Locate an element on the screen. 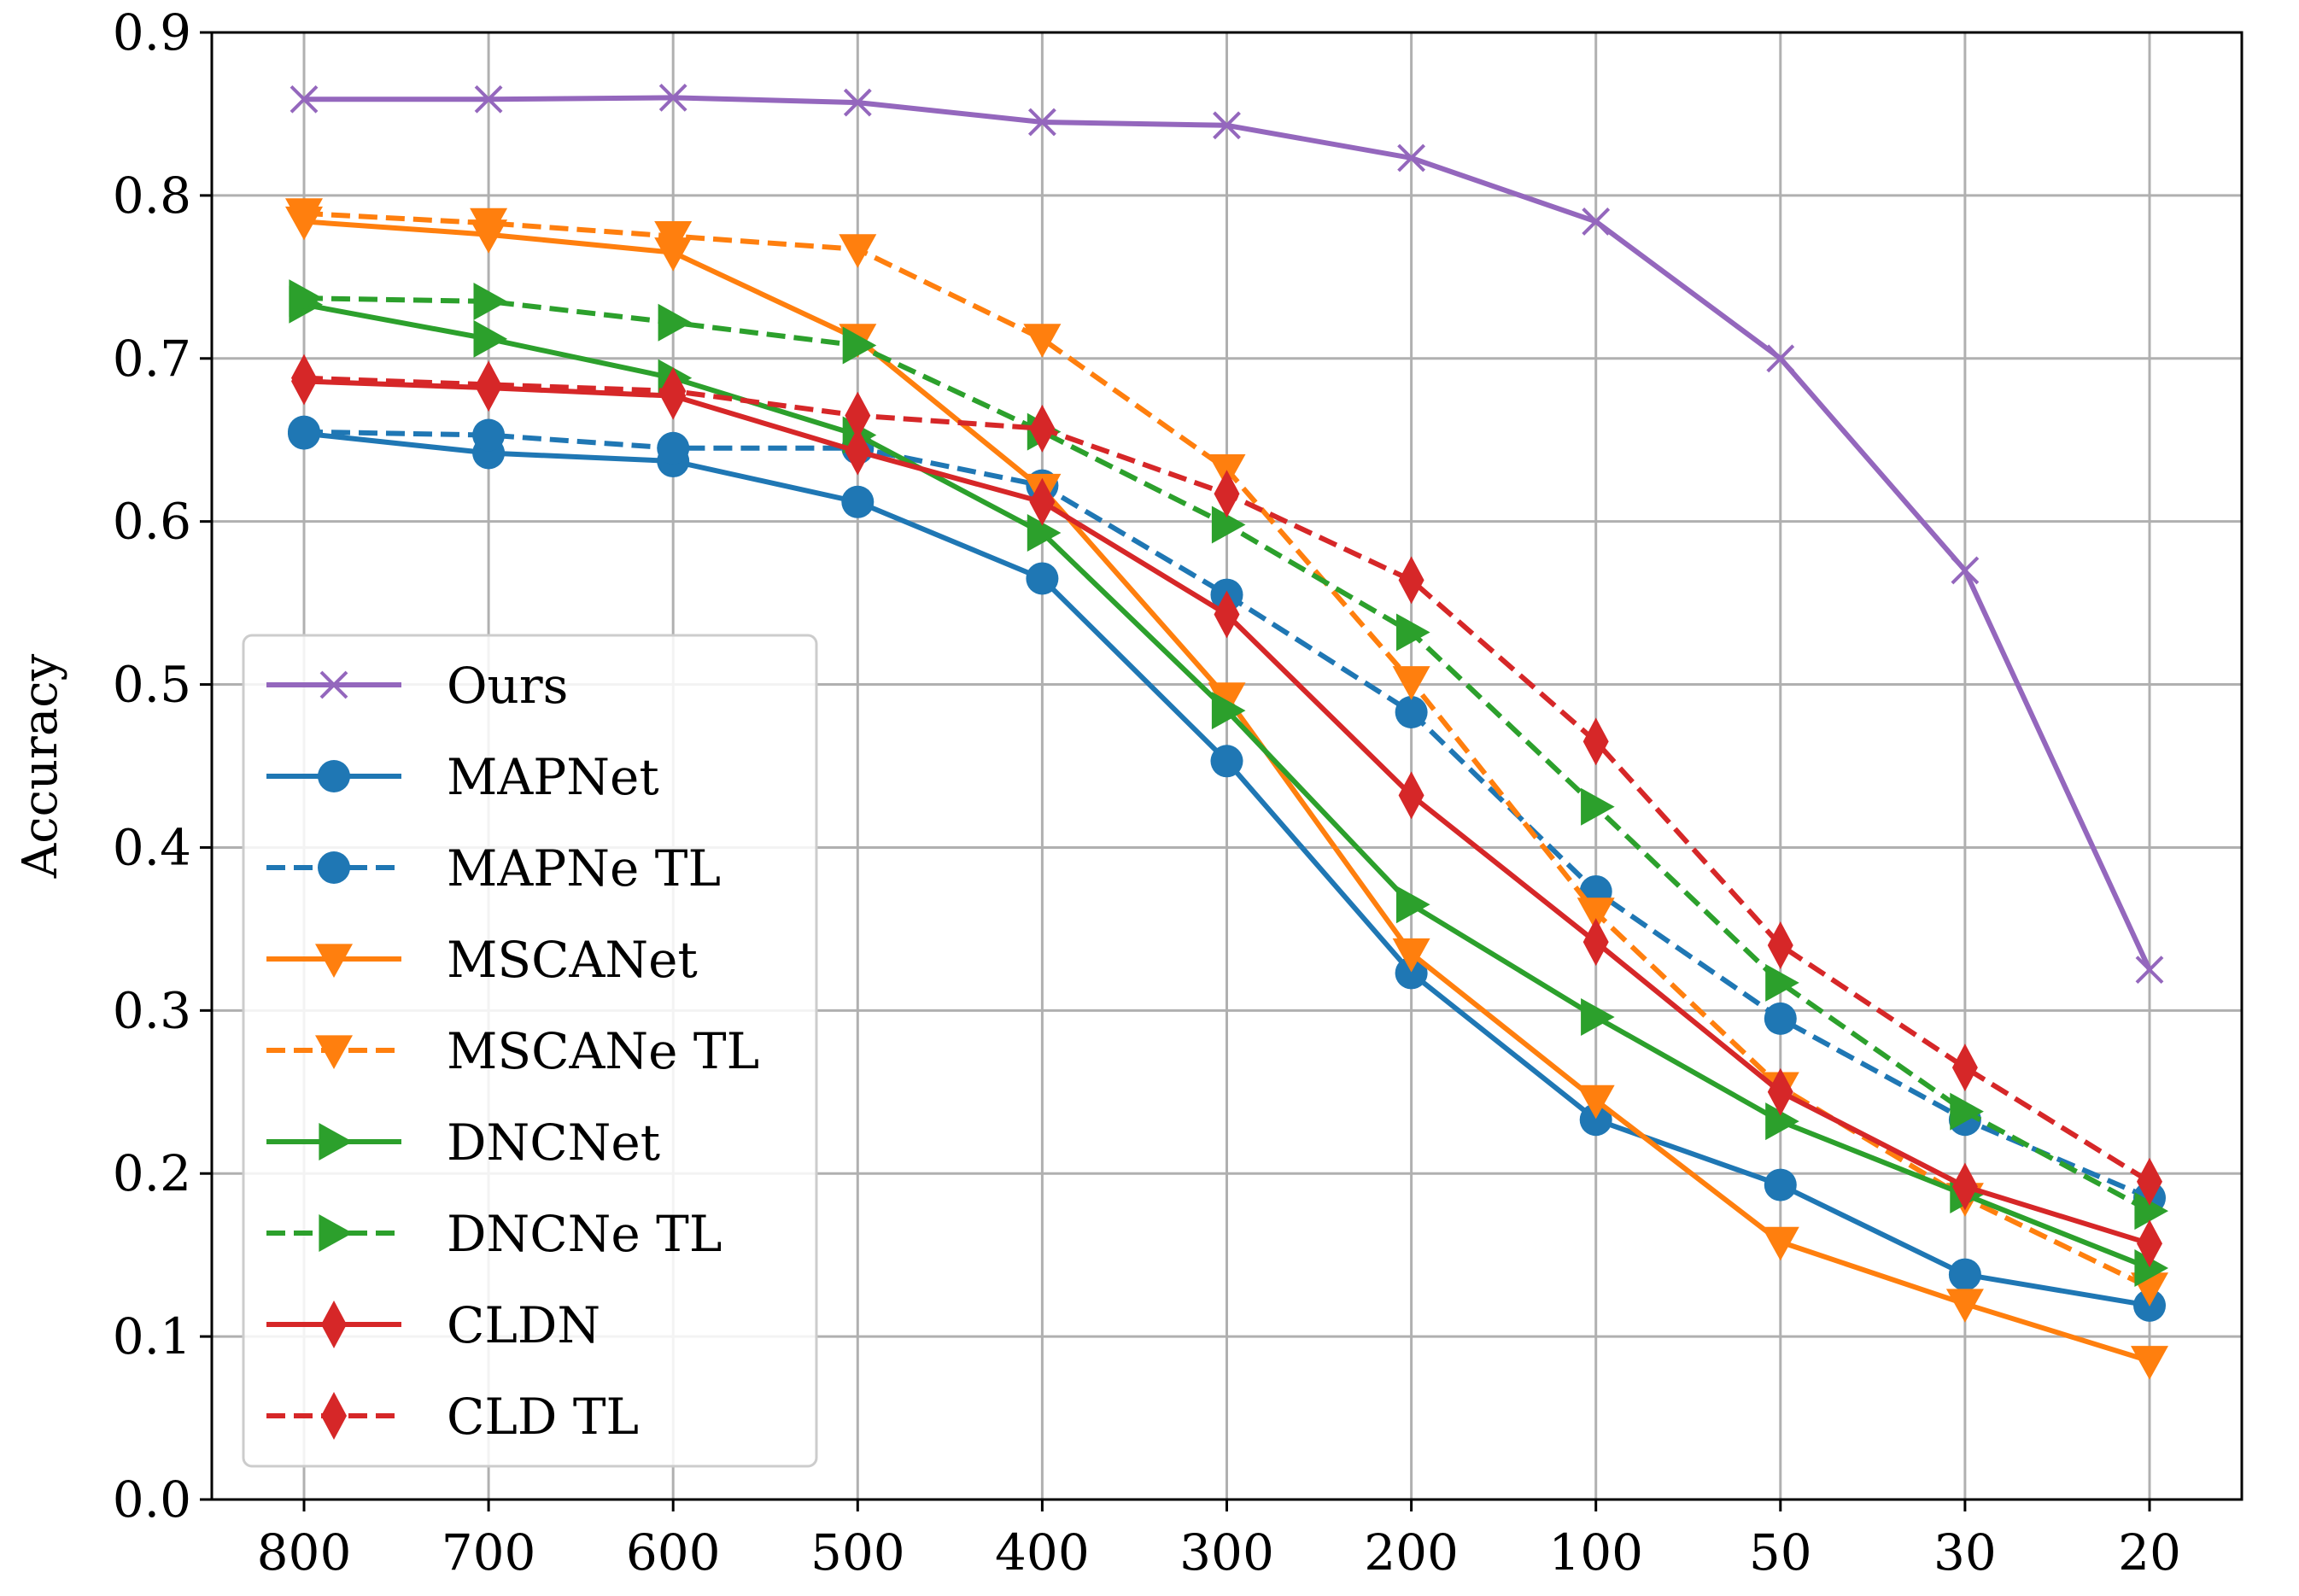 The height and width of the screenshot is (1596, 2299). legend-entry-mapne-tl: MAPNe TL is located at coordinates (493, 868).